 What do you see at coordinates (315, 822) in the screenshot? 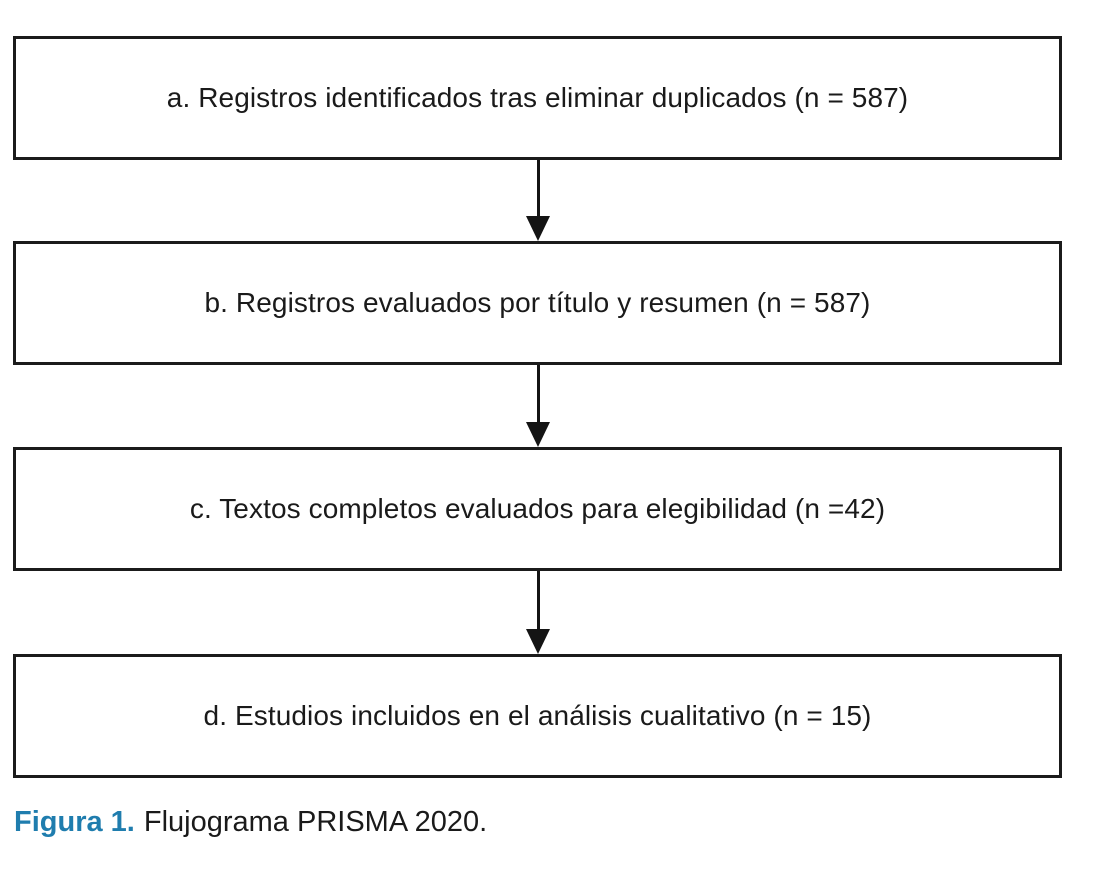
I see `figure-caption-text: Flujograma PRISMA 2020.` at bounding box center [315, 822].